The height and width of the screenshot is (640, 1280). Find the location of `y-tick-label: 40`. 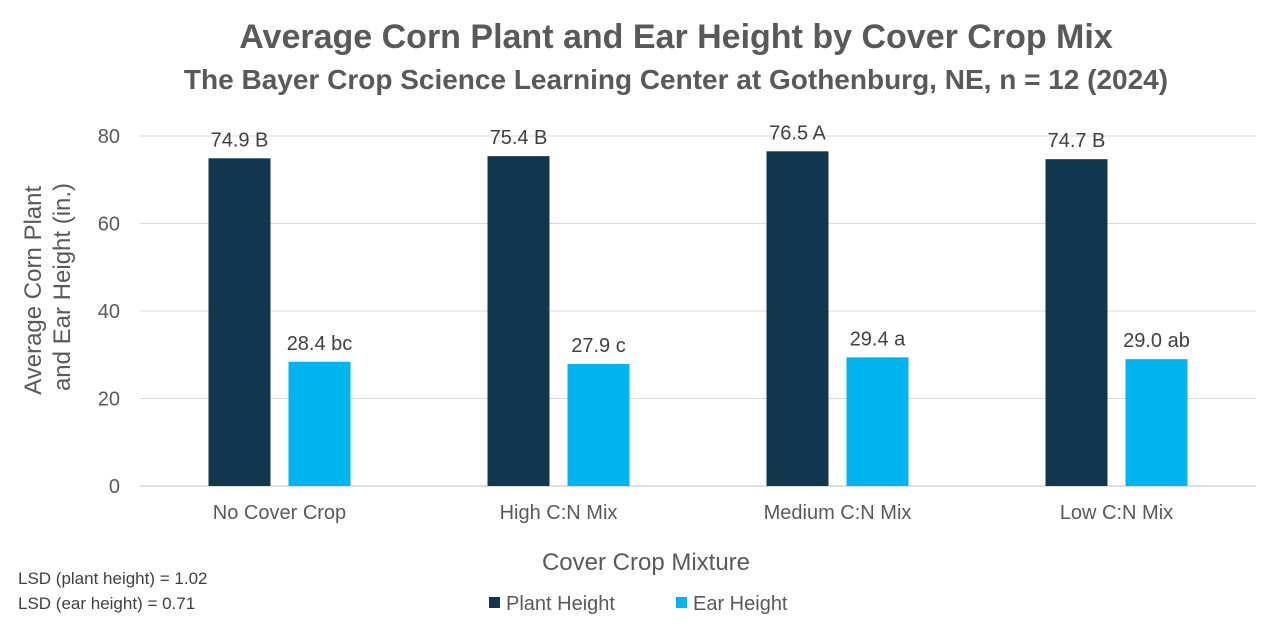

y-tick-label: 40 is located at coordinates (109, 312).